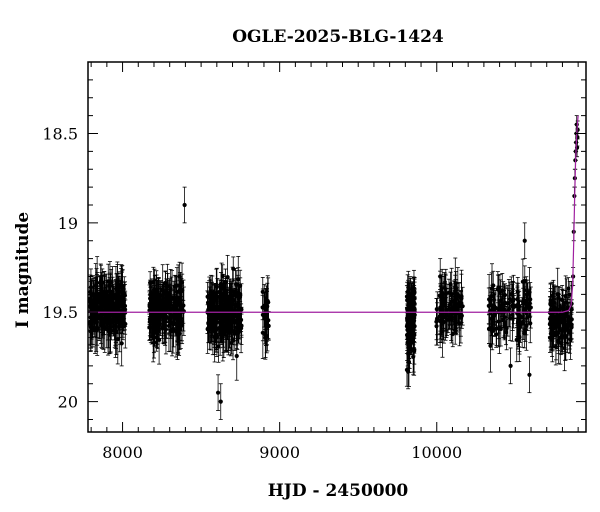 This screenshot has height=512, width=600. I want to click on x-axis-label: HJD - 2450000, so click(338, 491).